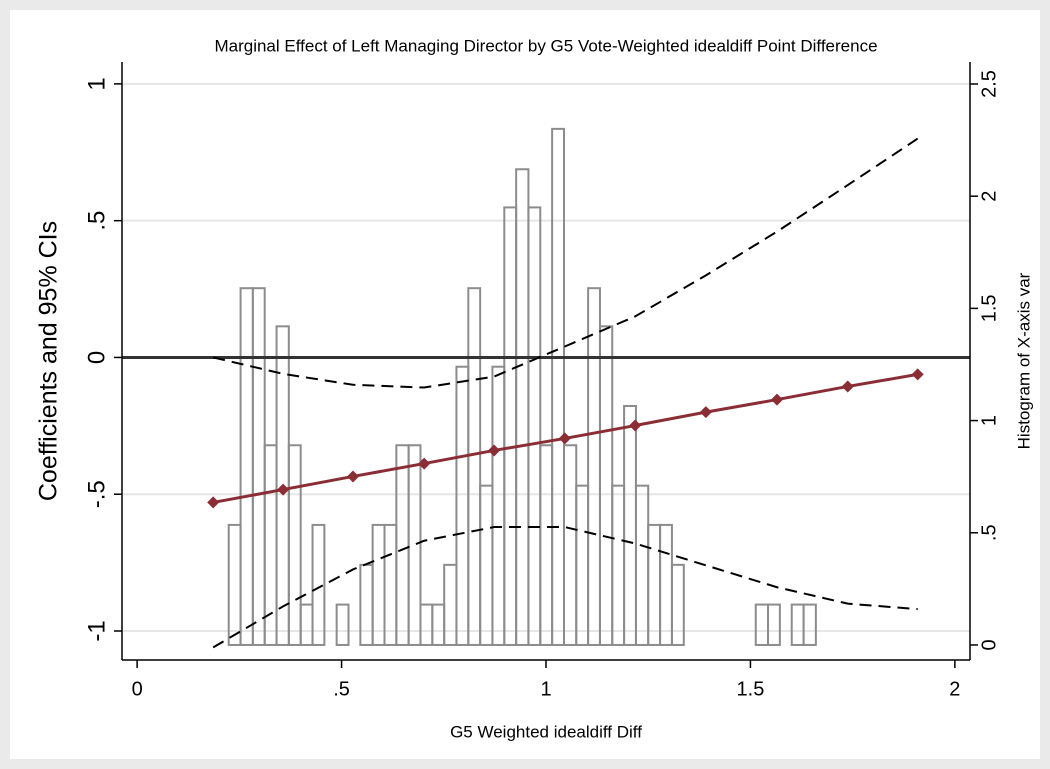 Image resolution: width=1050 pixels, height=769 pixels. I want to click on y-tick-label: -.5, so click(96, 494).